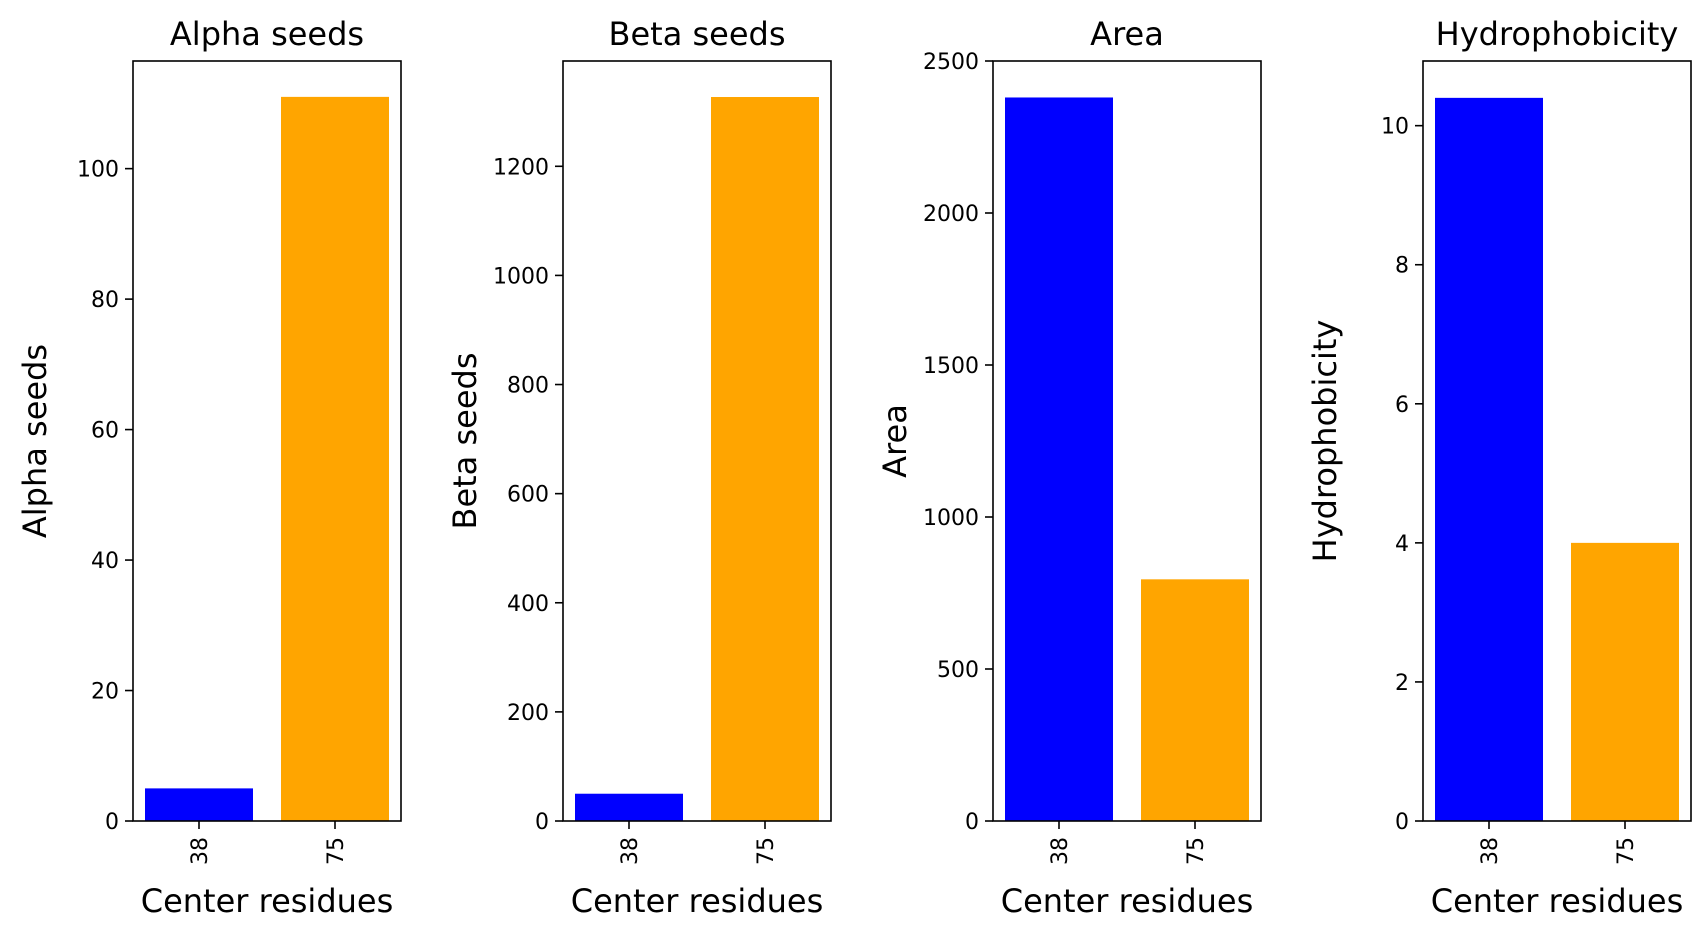 This screenshot has width=1706, height=941. I want to click on x-tick-label-2-75: 75, so click(766, 851).